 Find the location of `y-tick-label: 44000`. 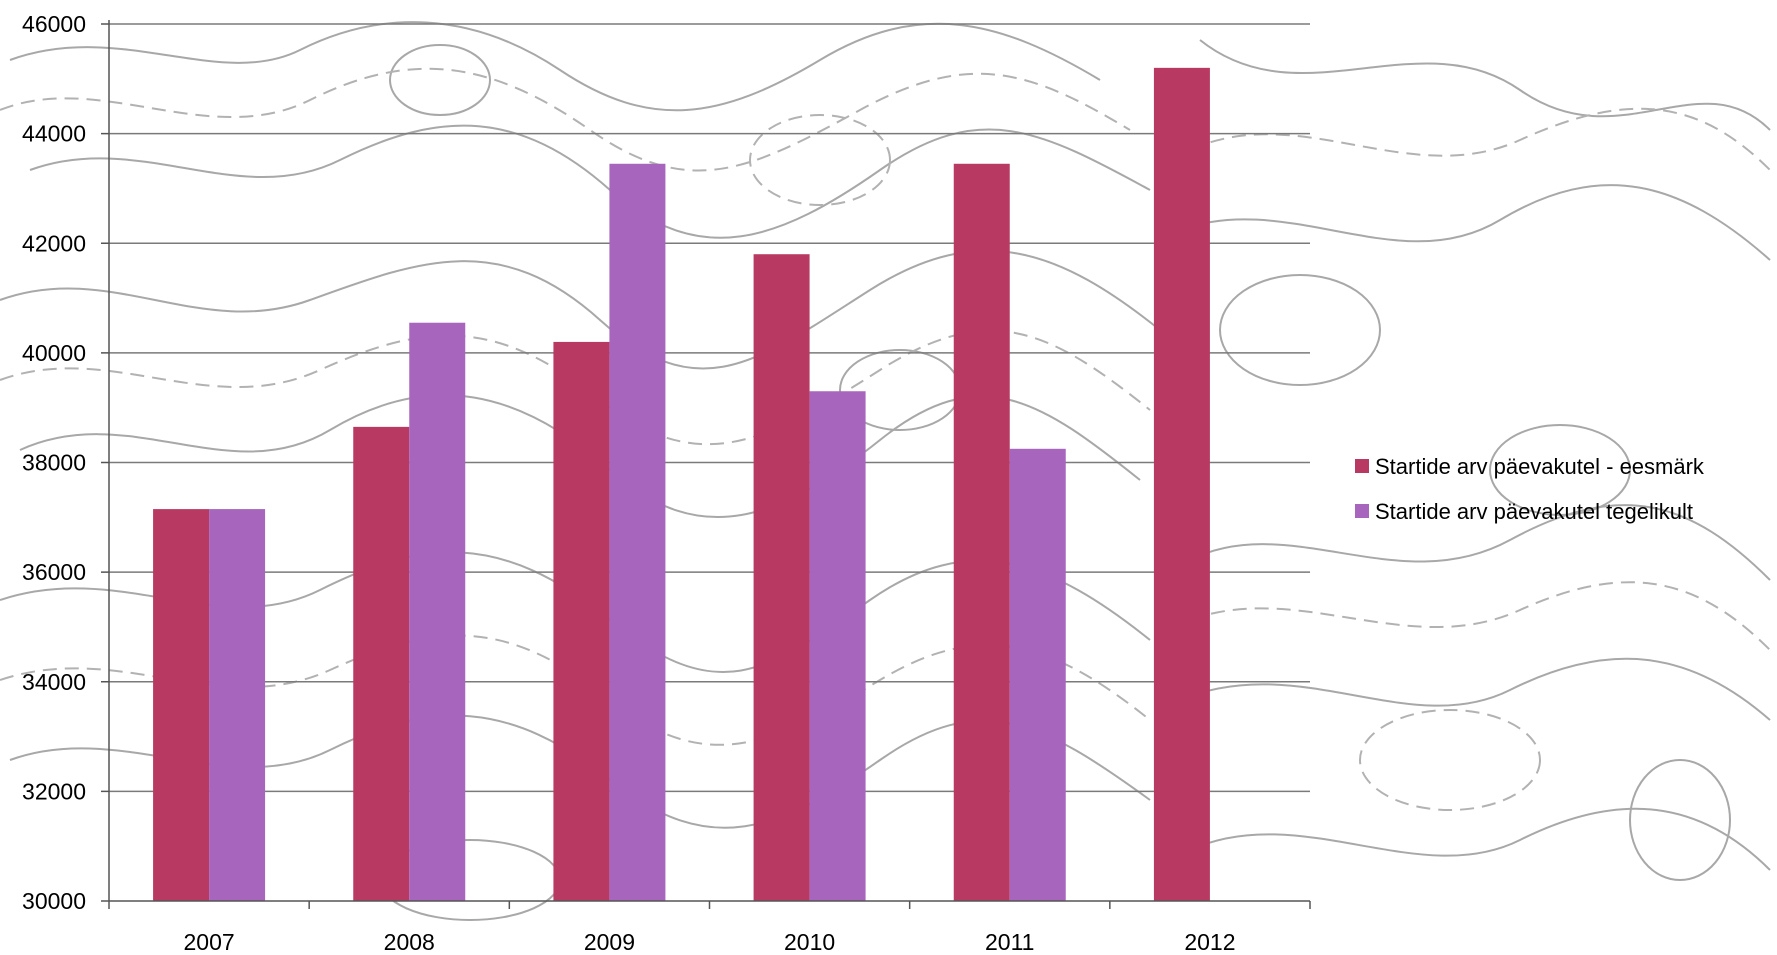

y-tick-label: 44000 is located at coordinates (54, 134).